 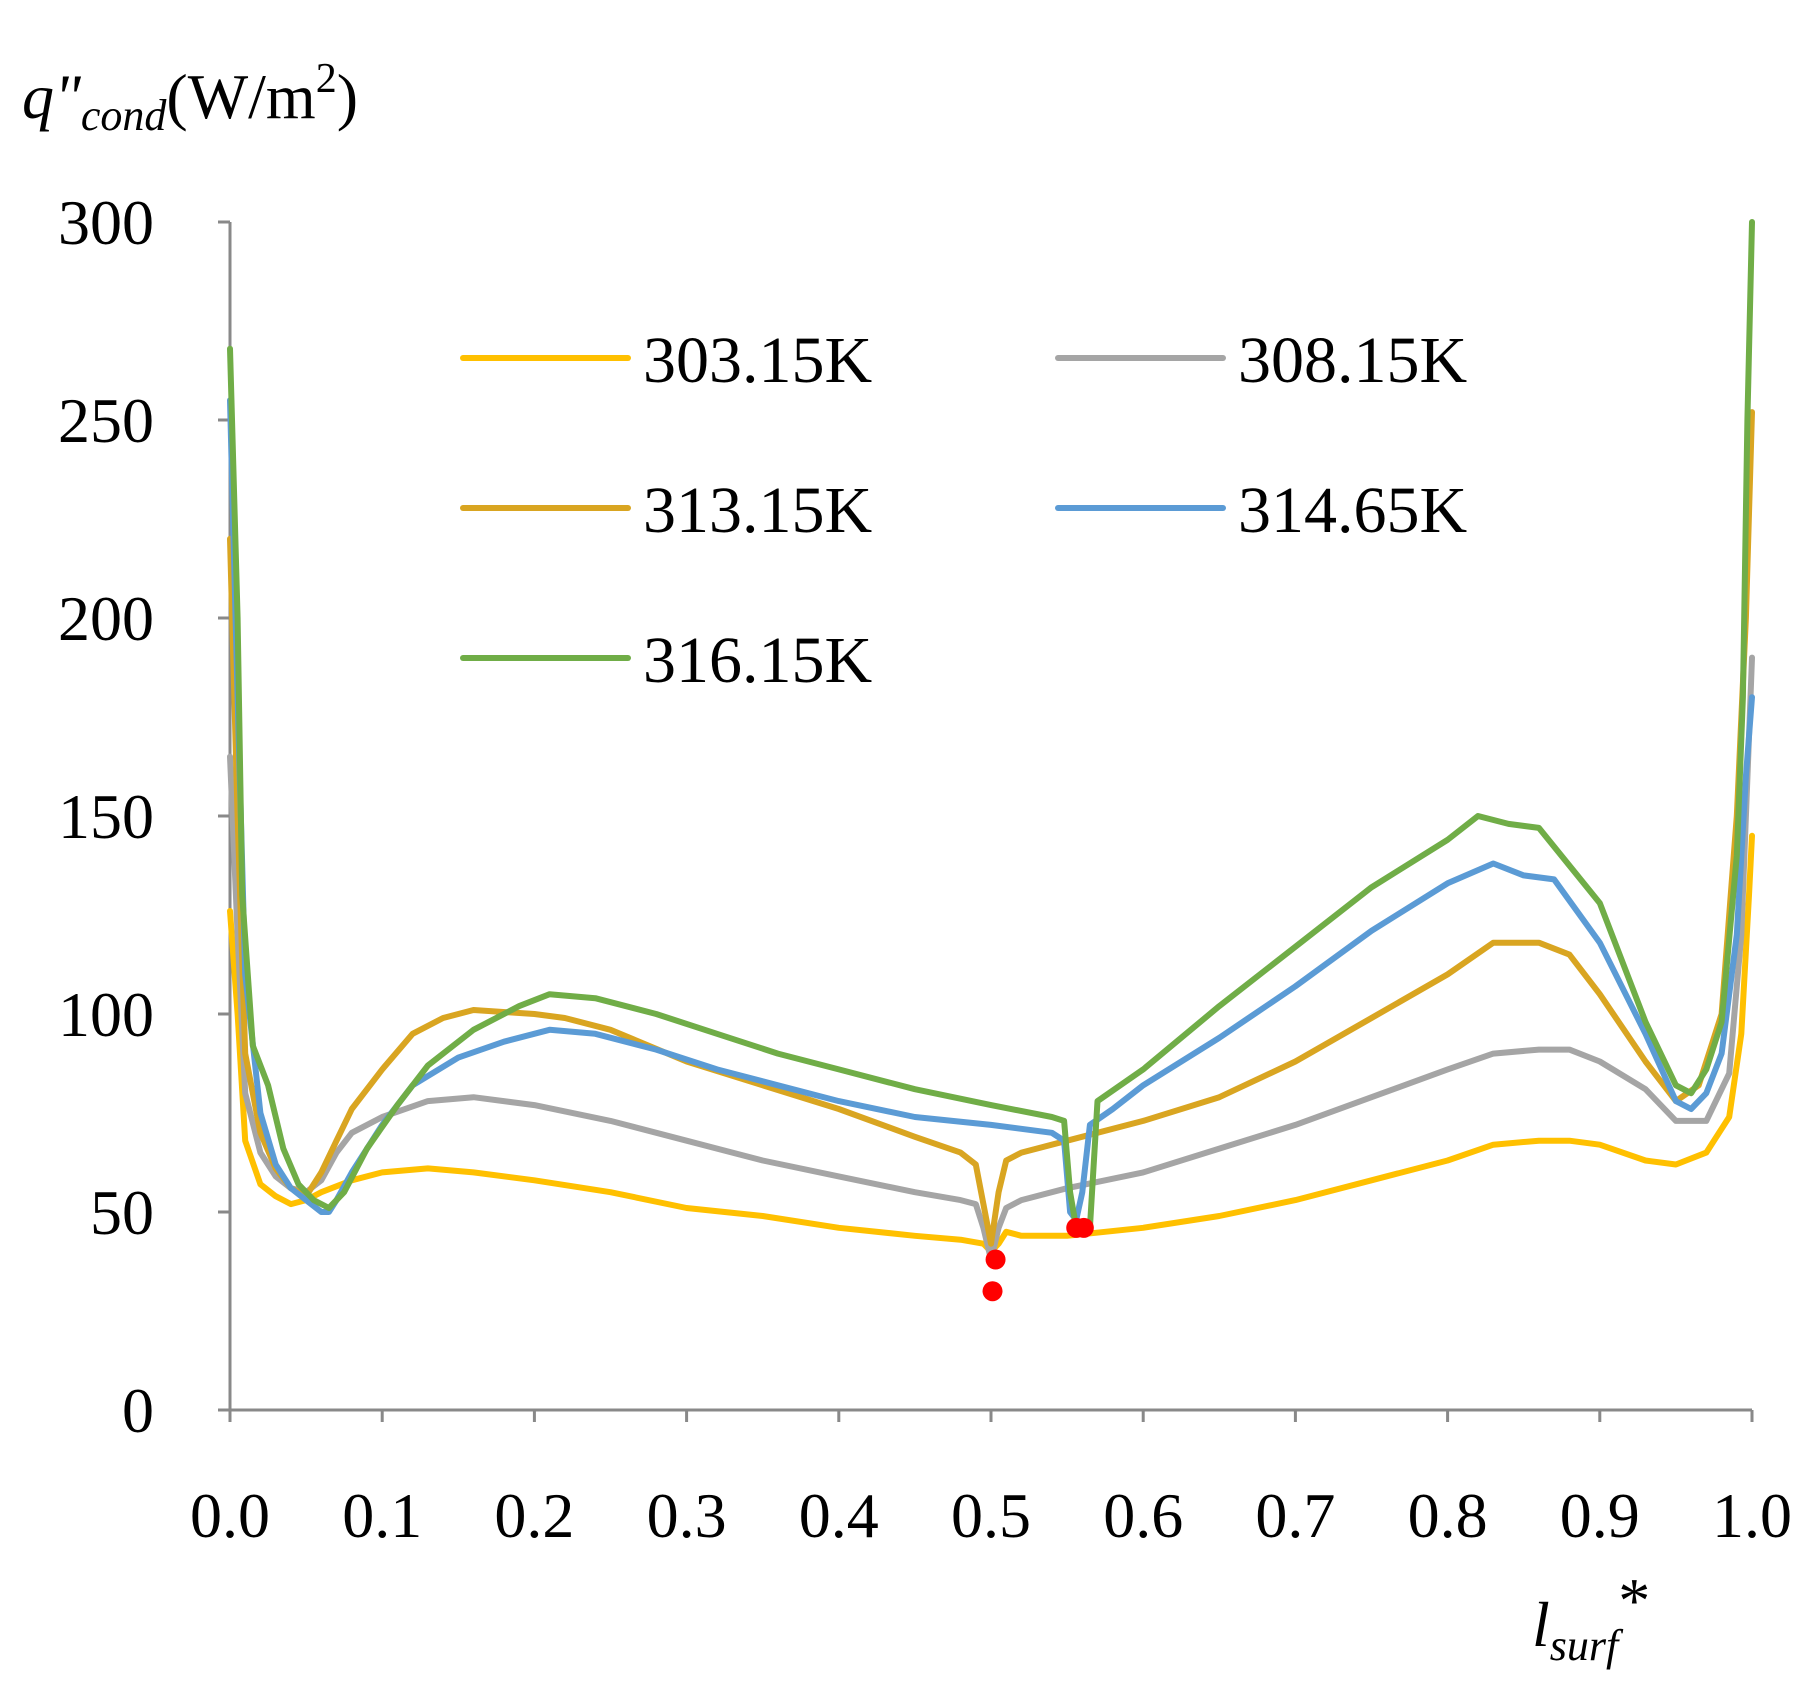 What do you see at coordinates (1295, 1515) in the screenshot?
I see `x-tick-label: 0.7` at bounding box center [1295, 1515].